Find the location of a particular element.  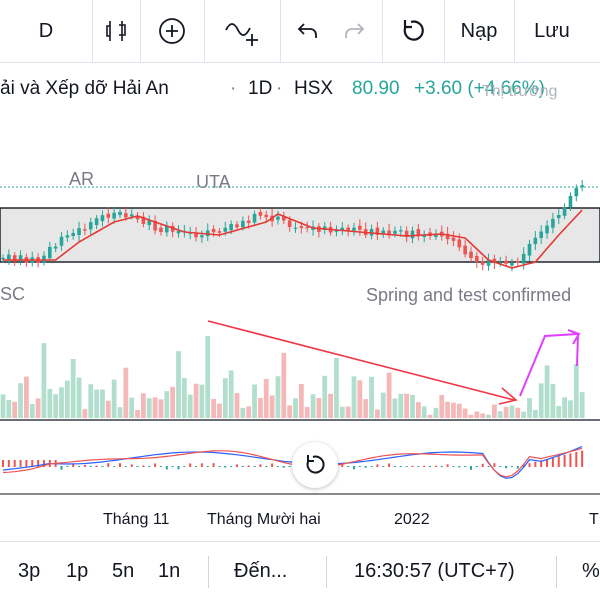

range-3p-button: 3p is located at coordinates (29, 571).